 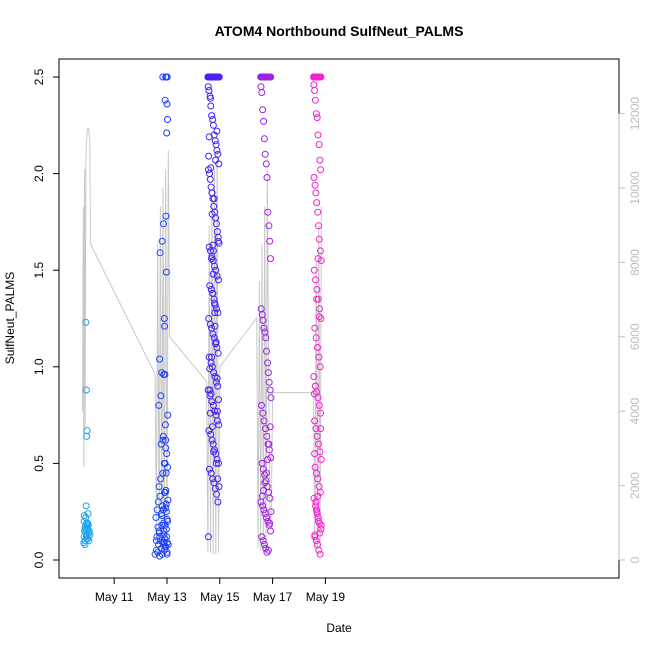 I want to click on x-tick-label: May 11, so click(x=114, y=597).